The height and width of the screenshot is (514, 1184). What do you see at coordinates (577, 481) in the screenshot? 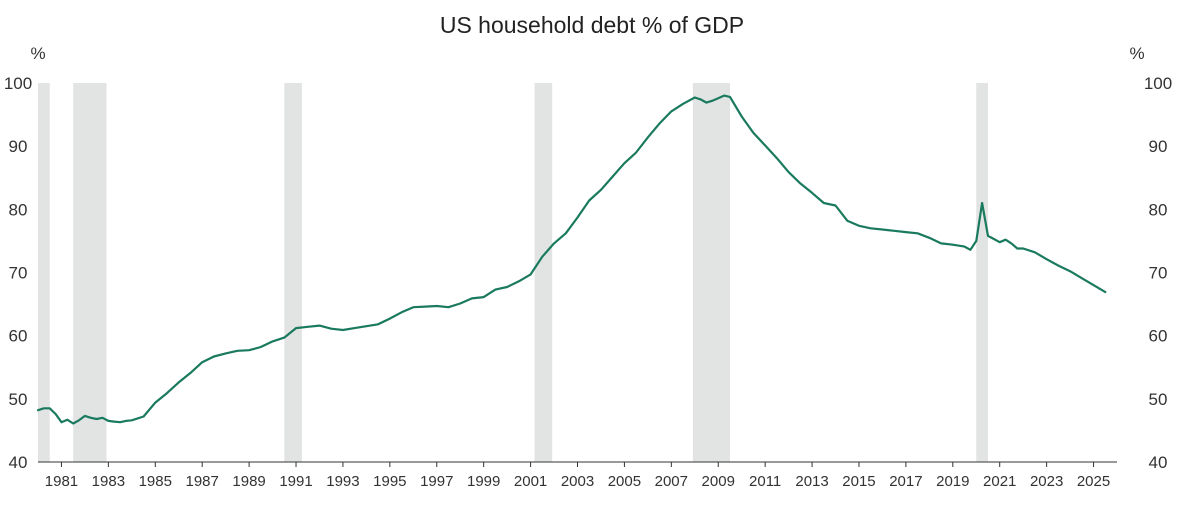
I see `x-tick-label: 2003` at bounding box center [577, 481].